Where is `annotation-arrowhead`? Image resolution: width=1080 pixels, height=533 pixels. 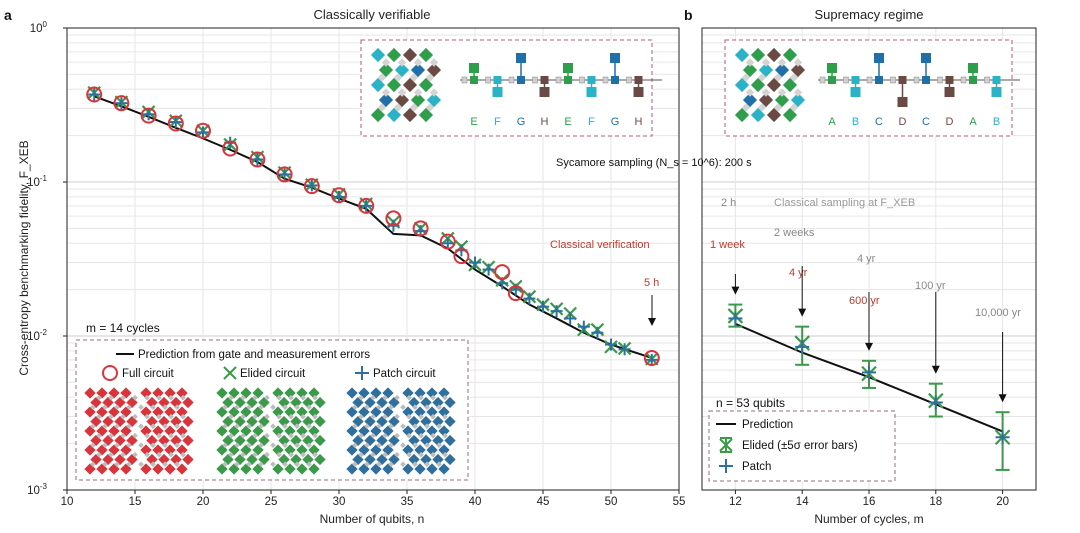
annotation-arrowhead is located at coordinates (735, 290).